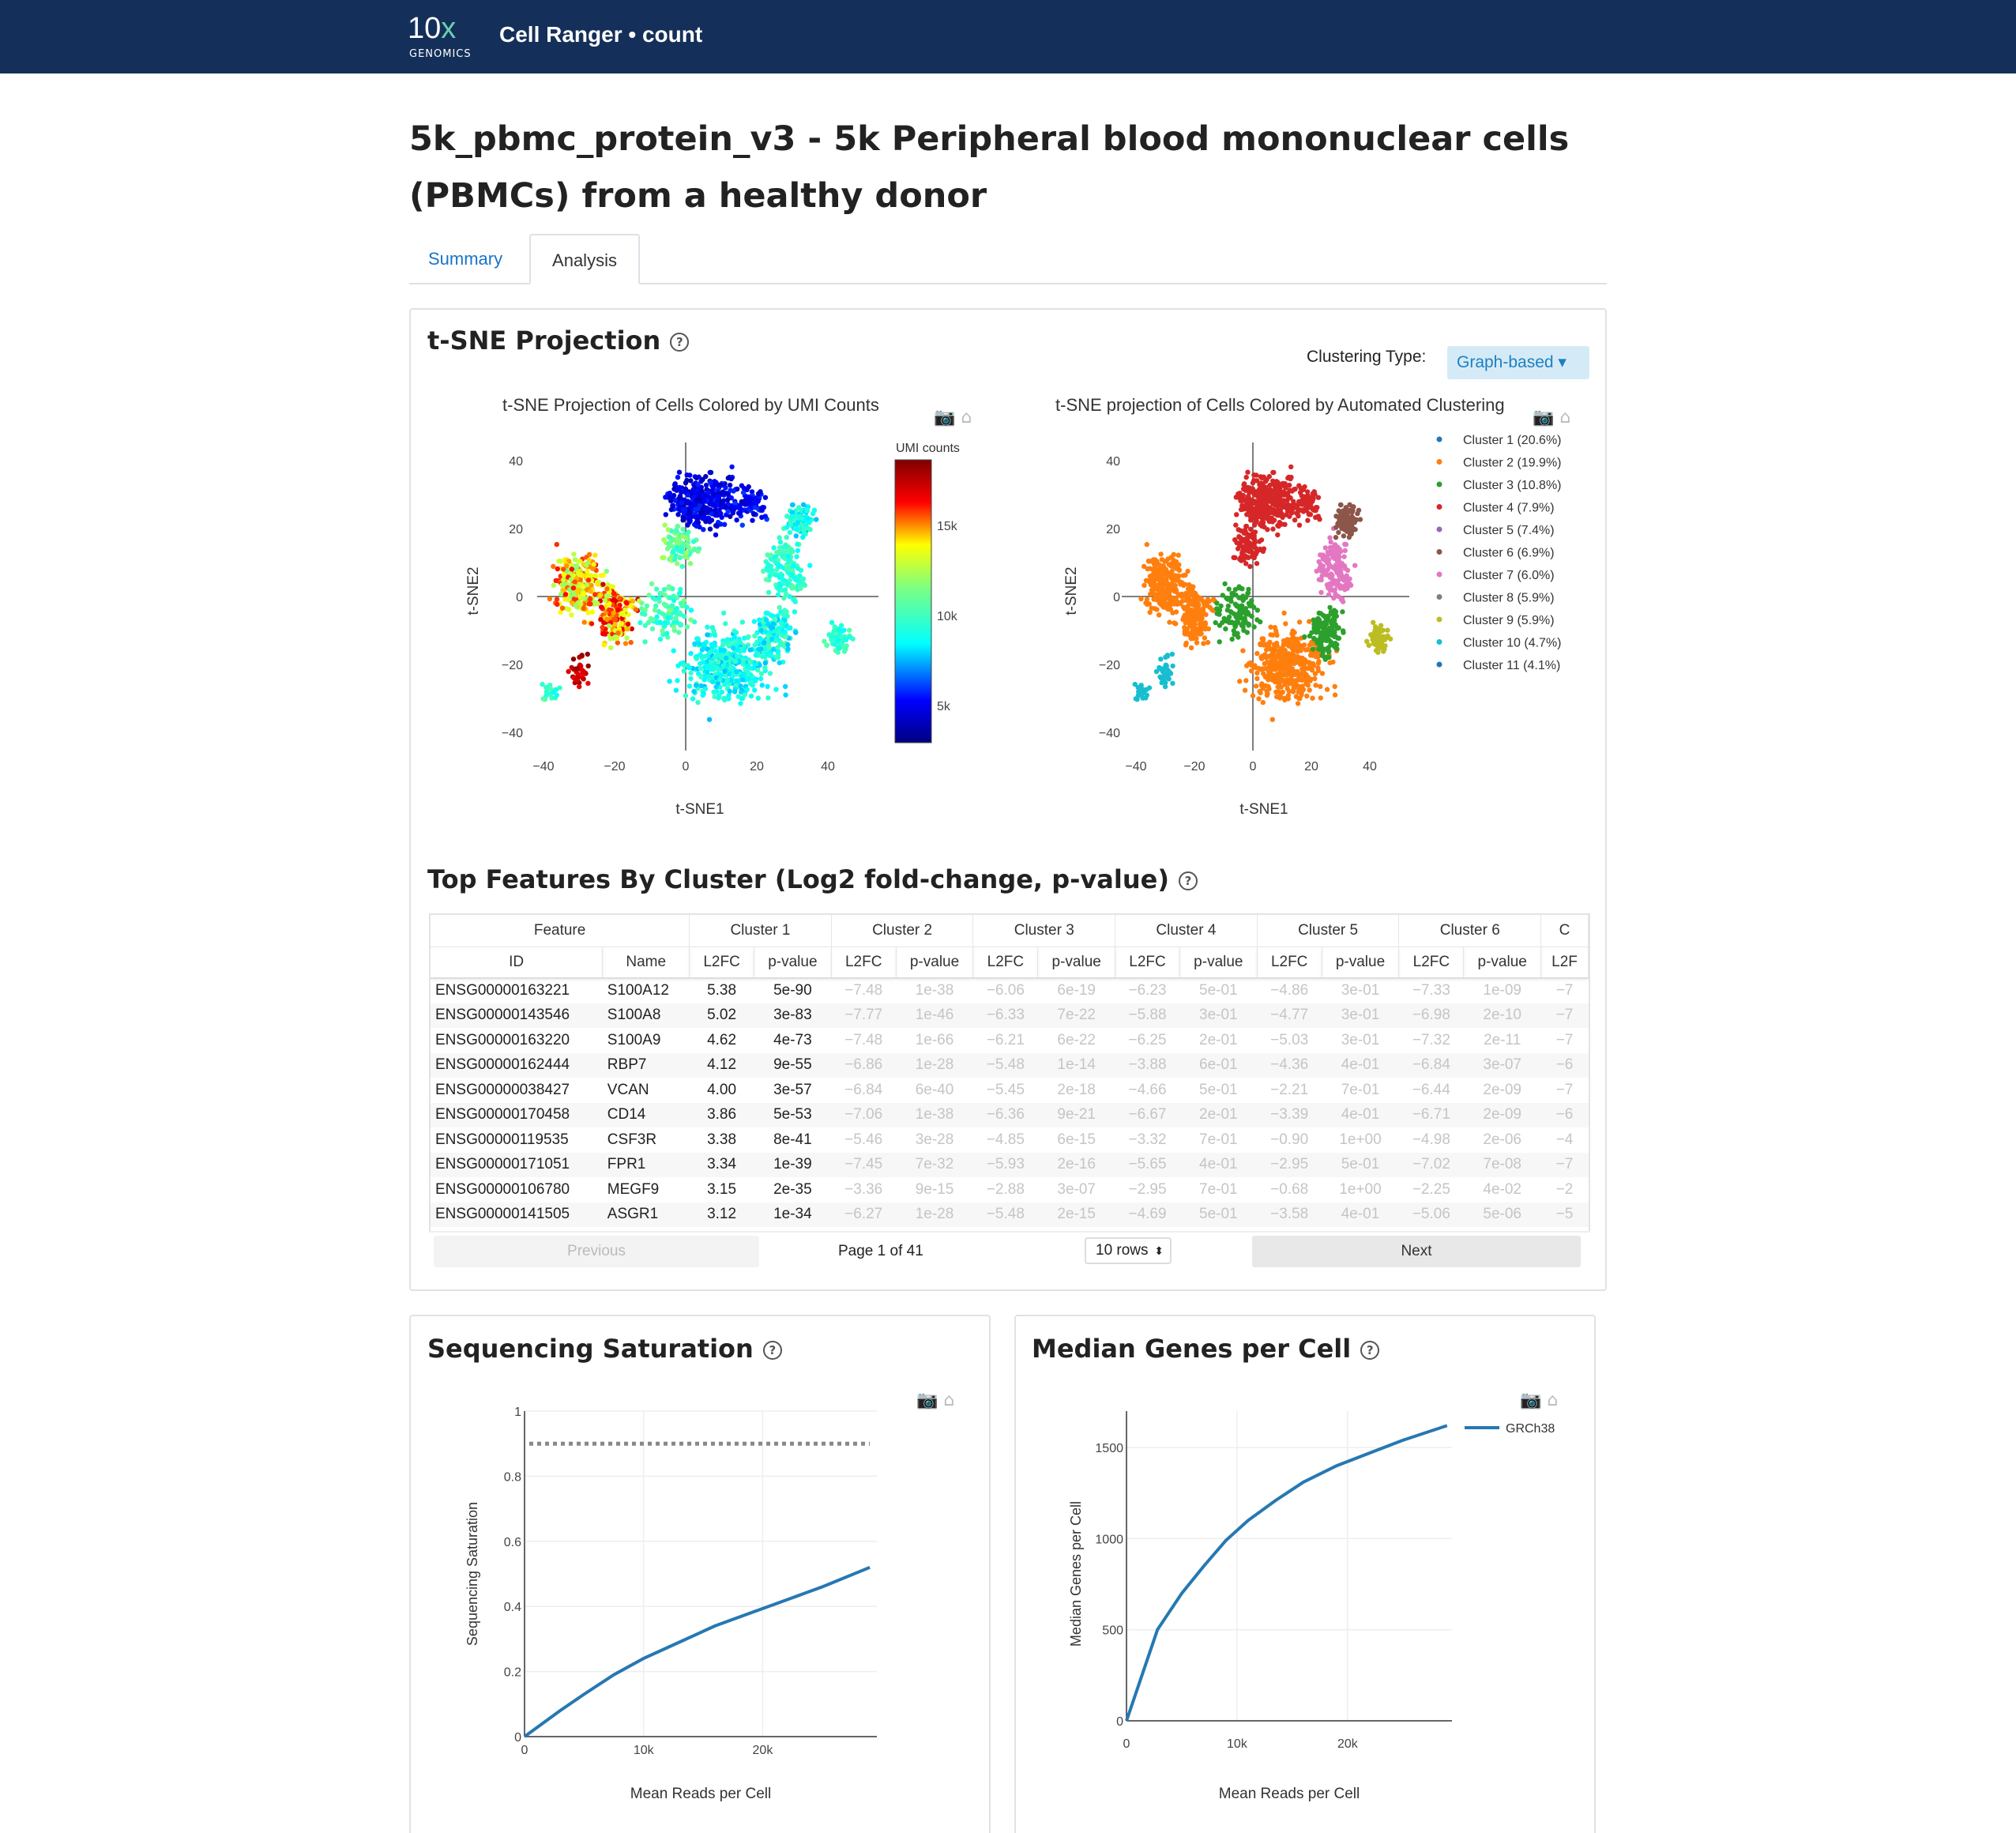 The height and width of the screenshot is (1833, 2016). I want to click on column-group-header: Cluster 1, so click(760, 931).